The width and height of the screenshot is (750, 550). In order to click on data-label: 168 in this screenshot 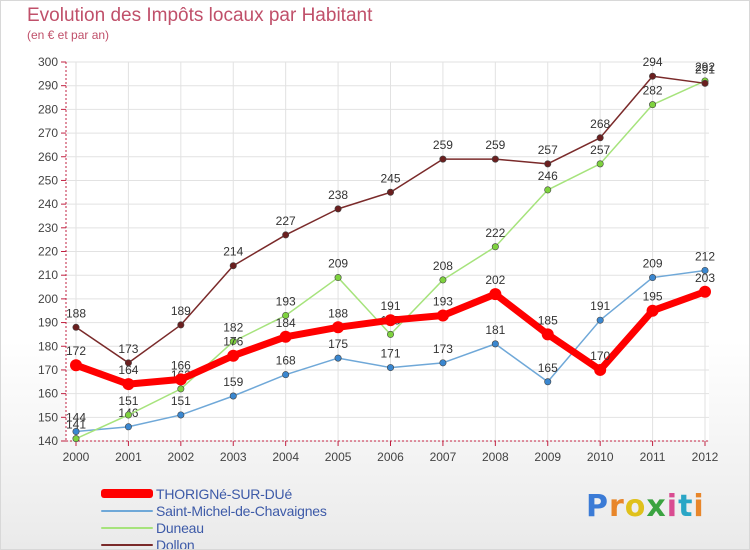, I will do `click(286, 361)`.